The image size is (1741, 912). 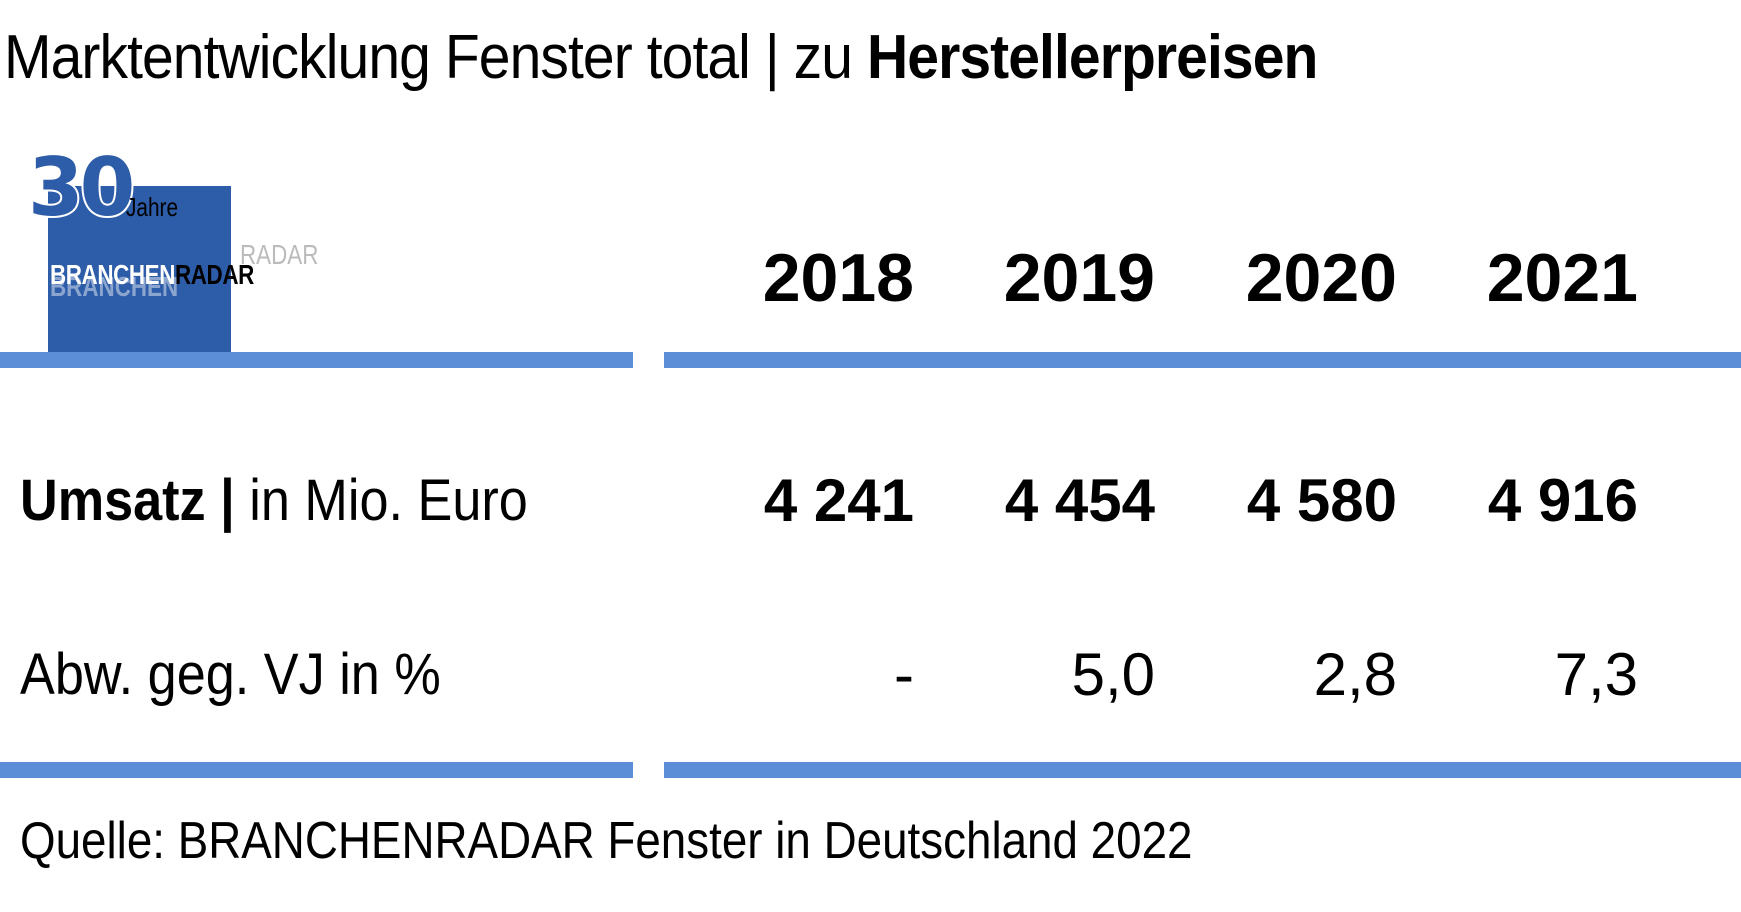 I want to click on logo-brand-part2: RADAR, so click(x=214, y=274).